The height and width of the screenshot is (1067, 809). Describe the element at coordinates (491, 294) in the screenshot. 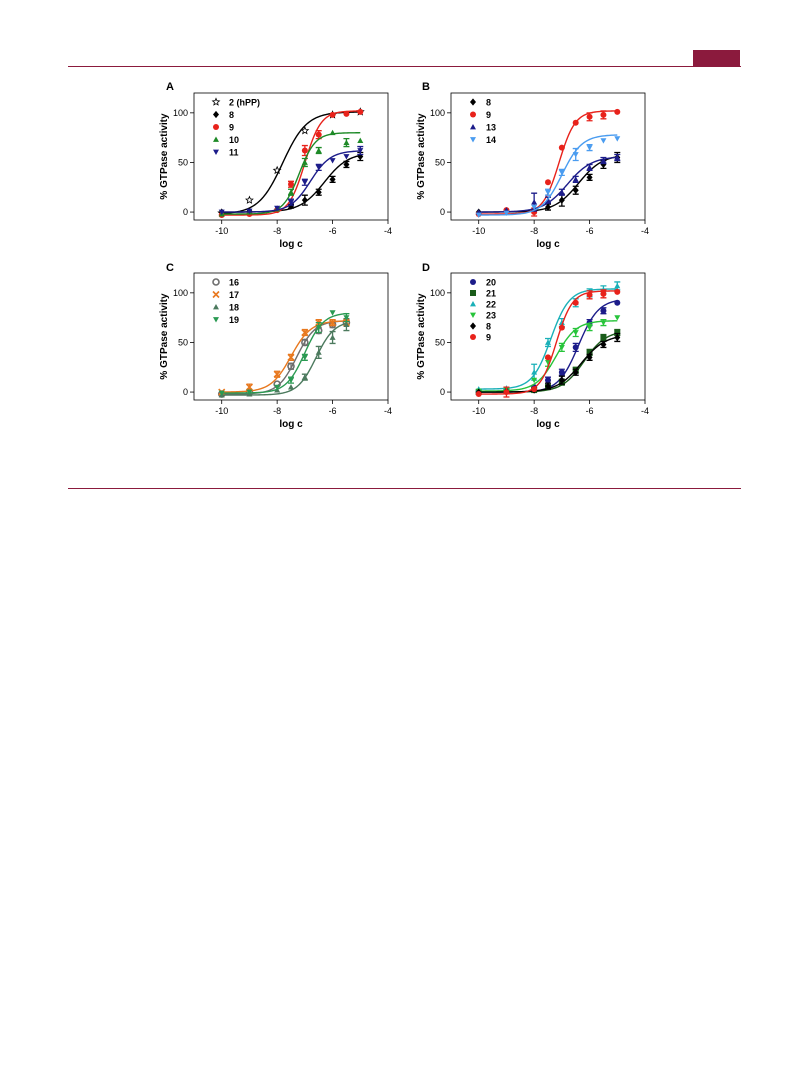

I see `legend-label: 21` at that location.